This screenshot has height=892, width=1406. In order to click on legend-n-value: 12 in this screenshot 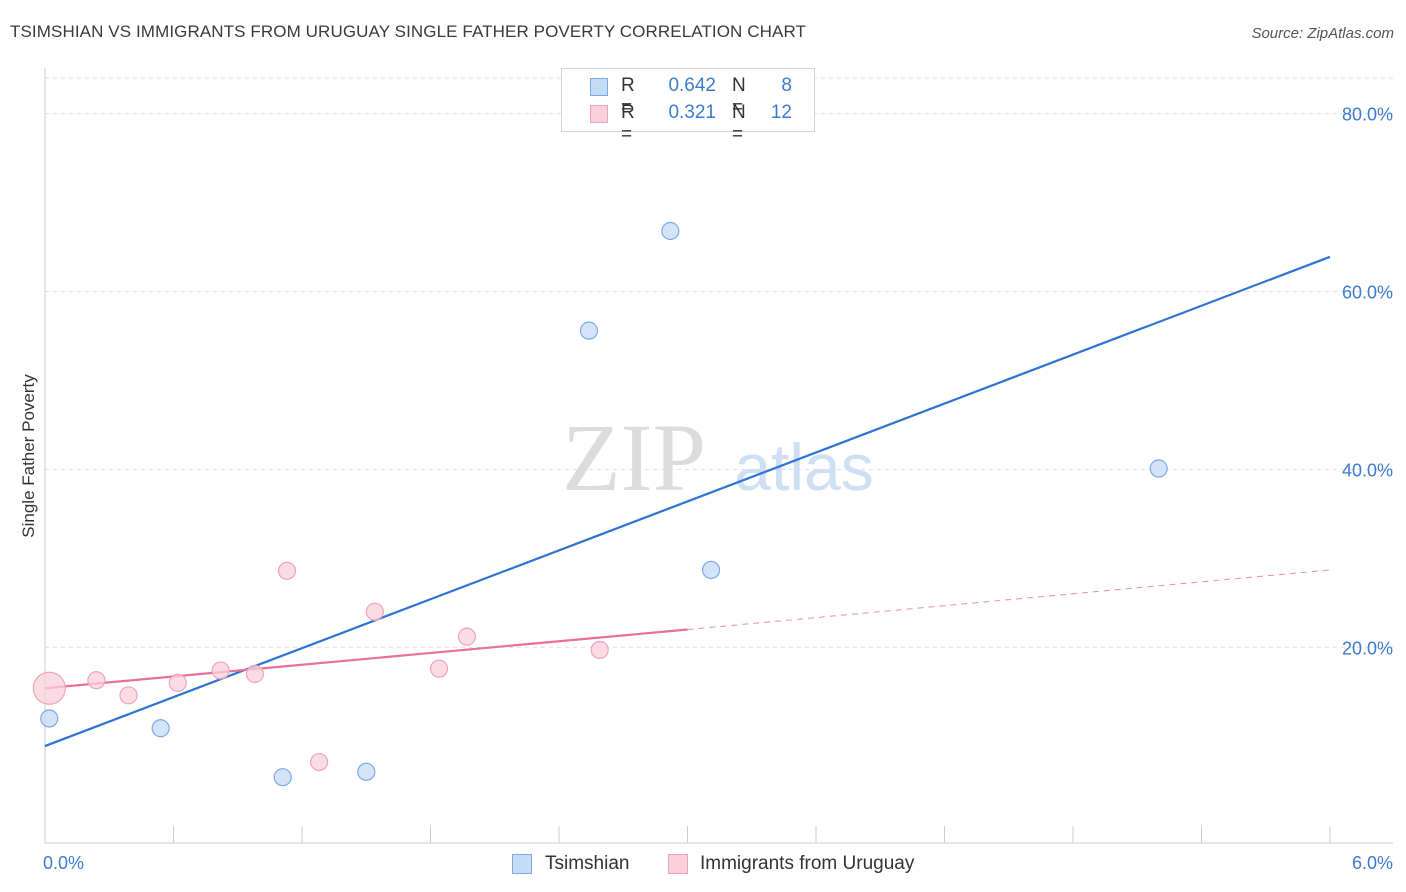, I will do `click(781, 112)`.